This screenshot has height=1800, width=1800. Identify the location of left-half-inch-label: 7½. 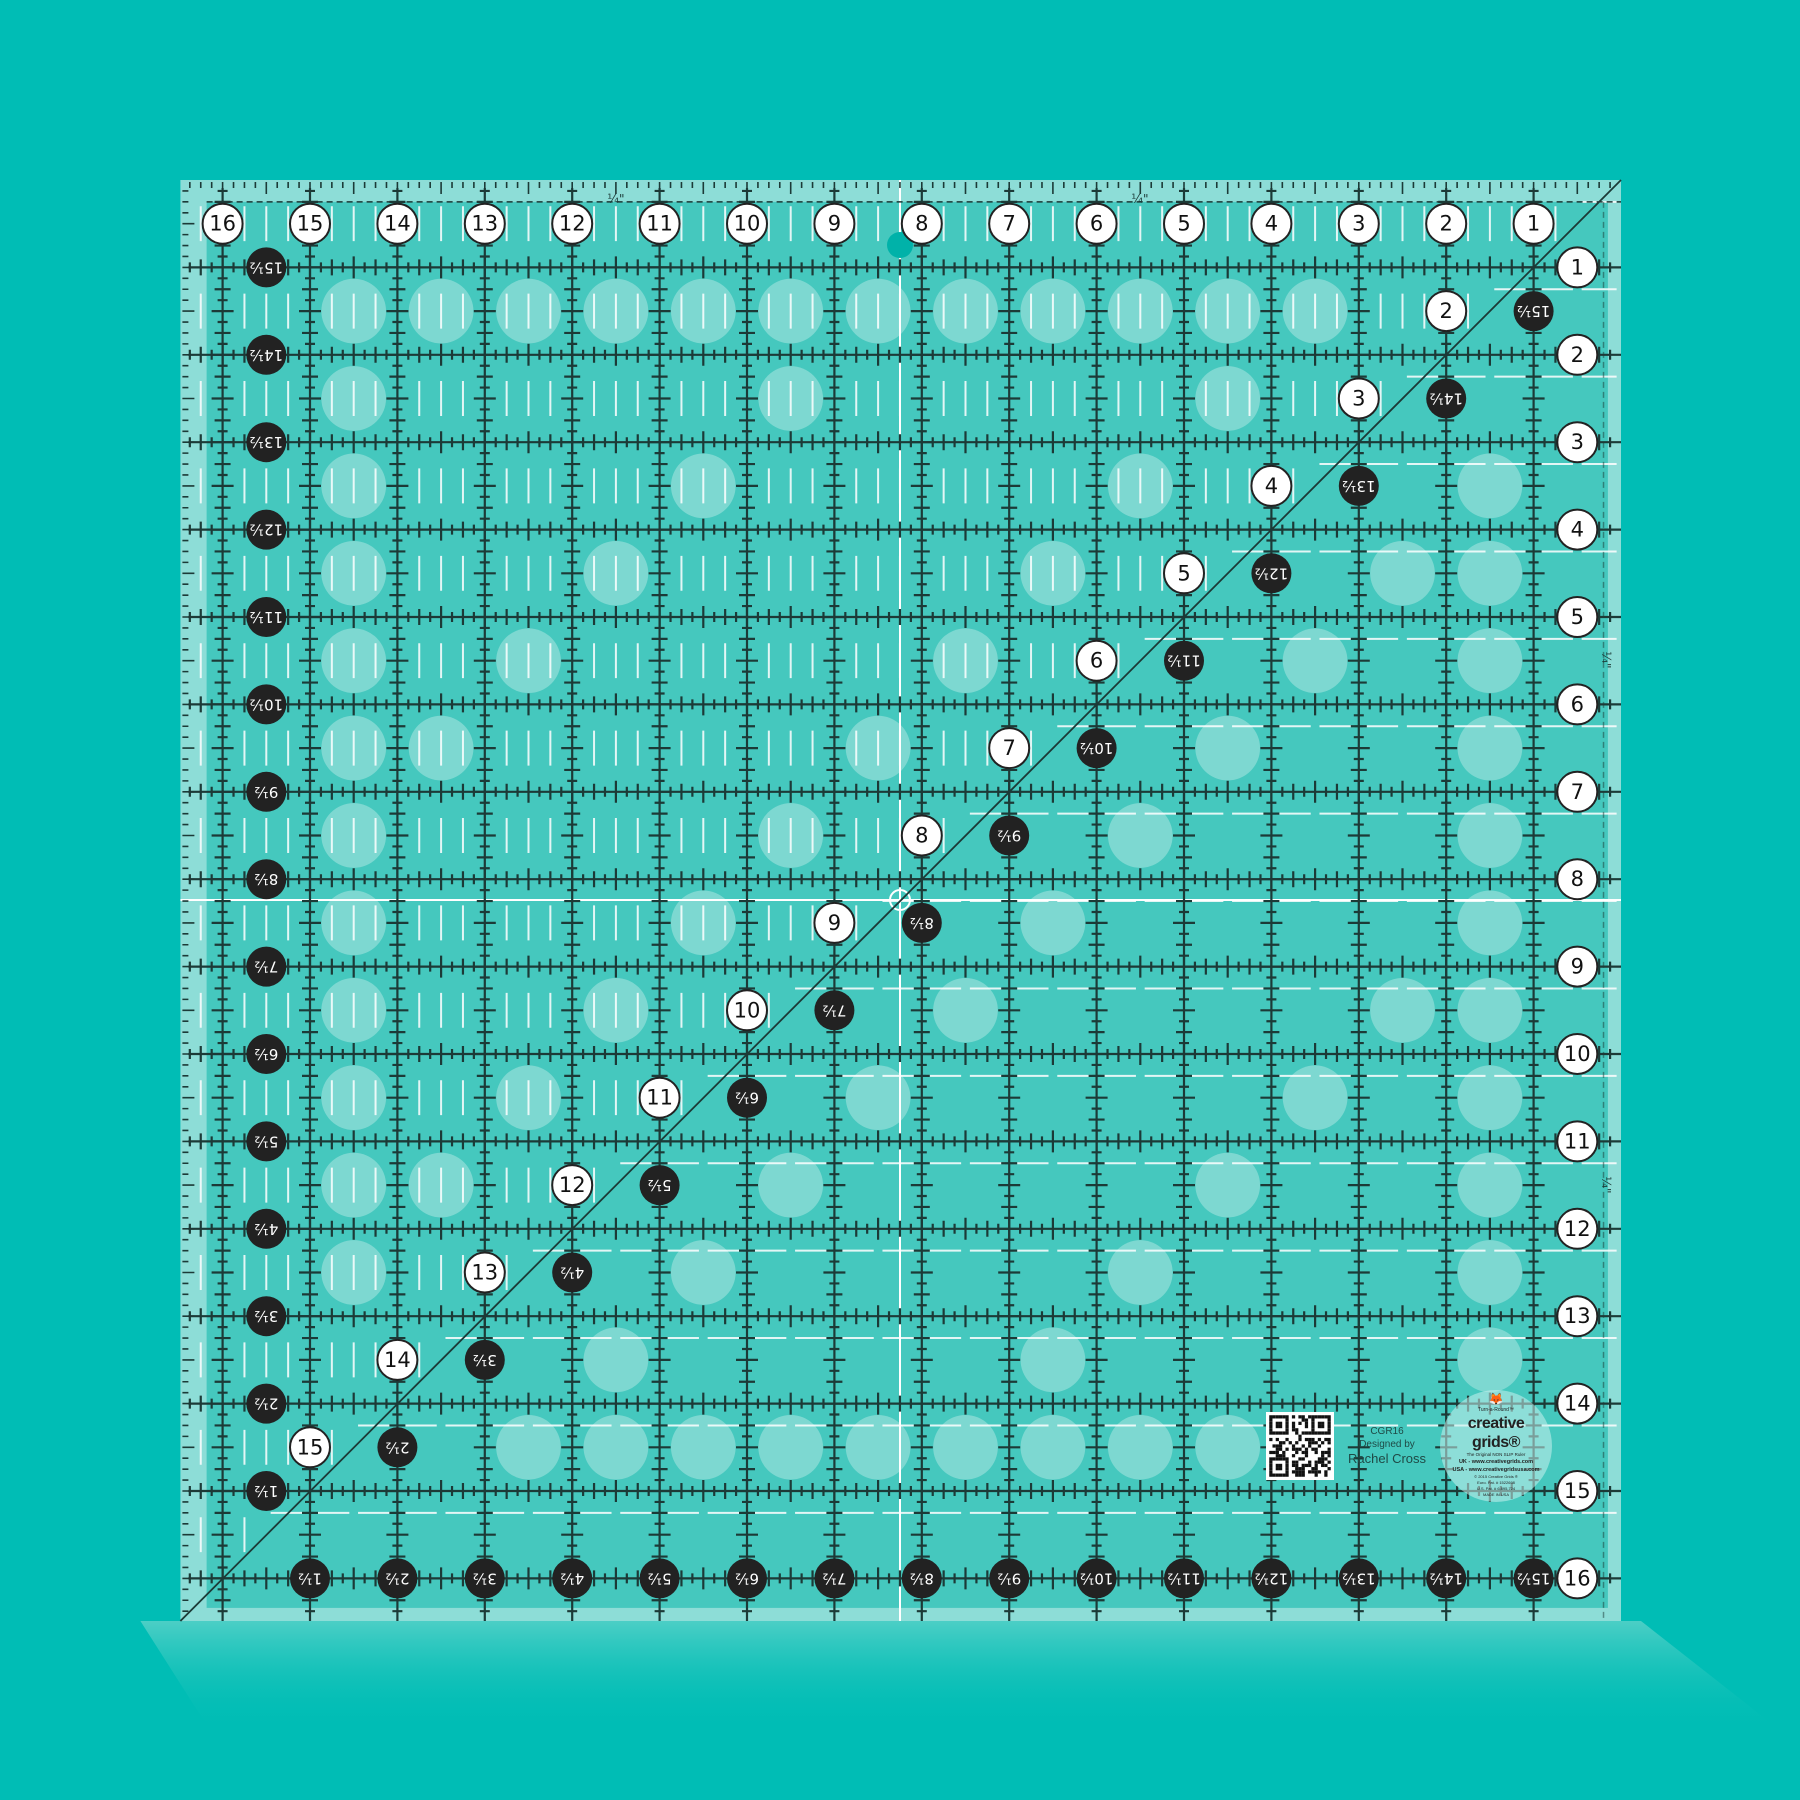
(266, 966).